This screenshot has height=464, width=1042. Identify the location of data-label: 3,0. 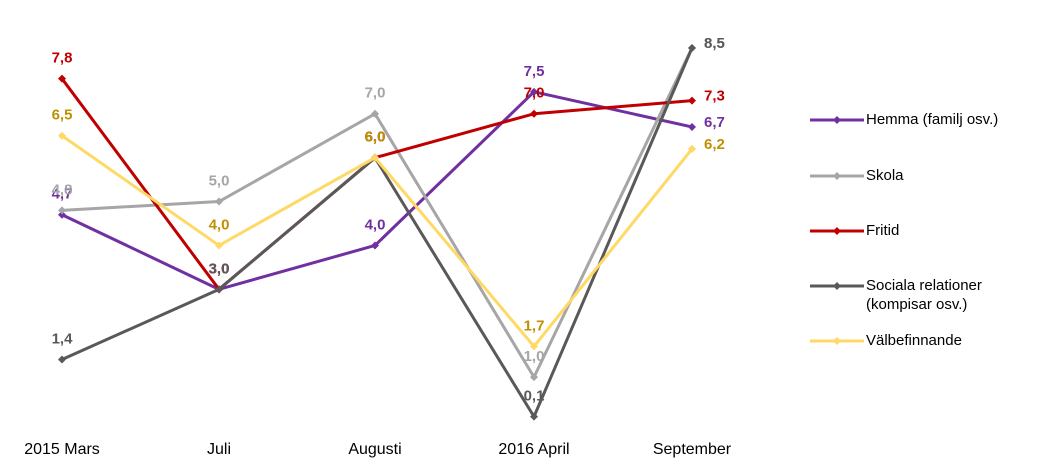
(219, 268).